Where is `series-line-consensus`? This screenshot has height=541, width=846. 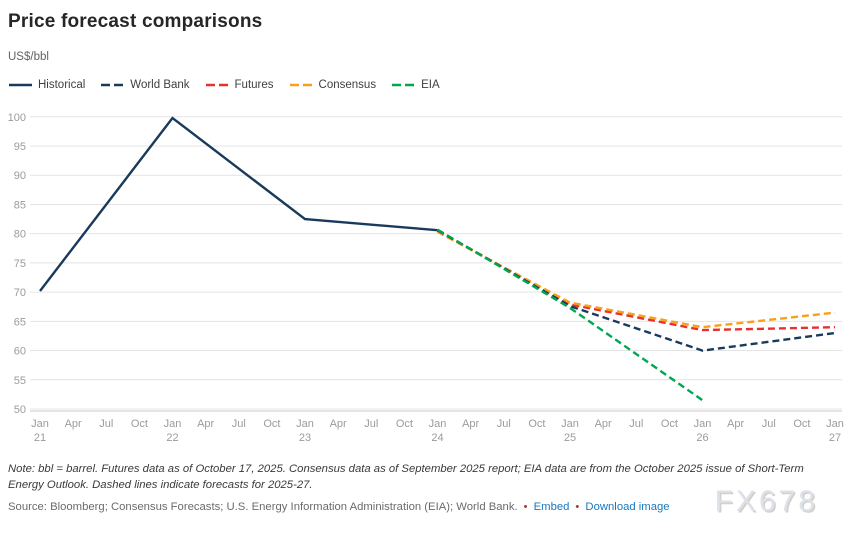 series-line-consensus is located at coordinates (636, 279).